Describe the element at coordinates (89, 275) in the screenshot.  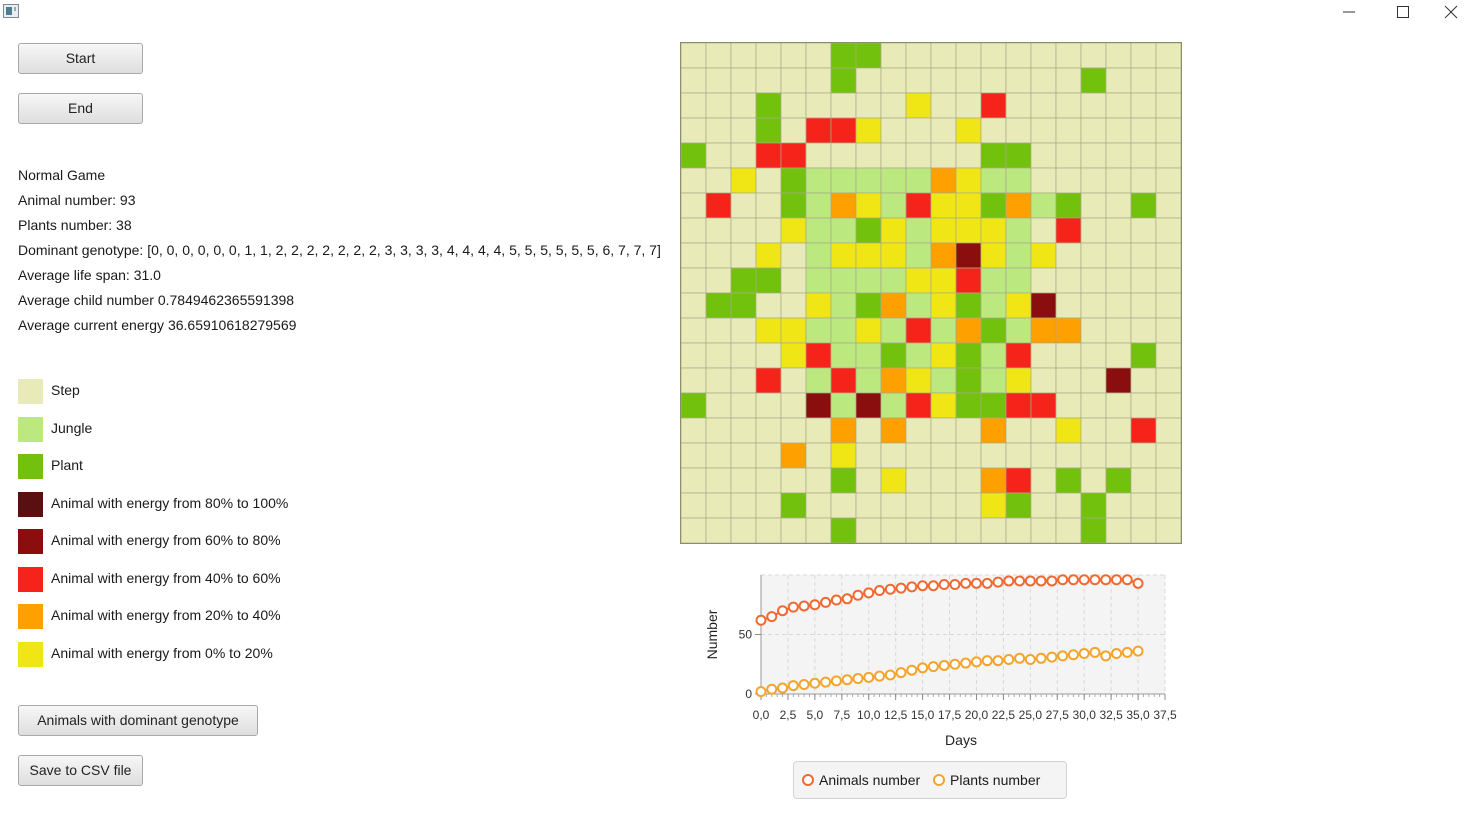
I see `average-life-span-label: Average life span: 31.0` at that location.